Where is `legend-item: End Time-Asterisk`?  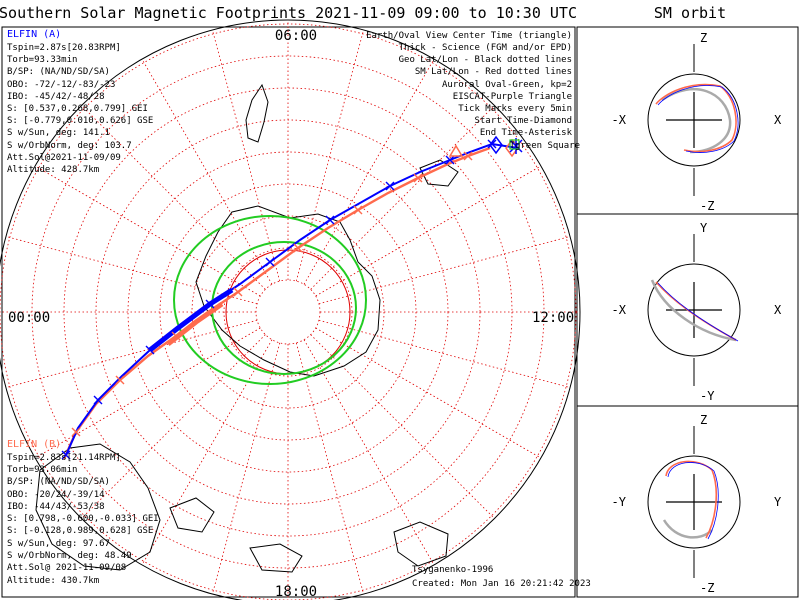
legend-item: End Time-Asterisk is located at coordinates (526, 133).